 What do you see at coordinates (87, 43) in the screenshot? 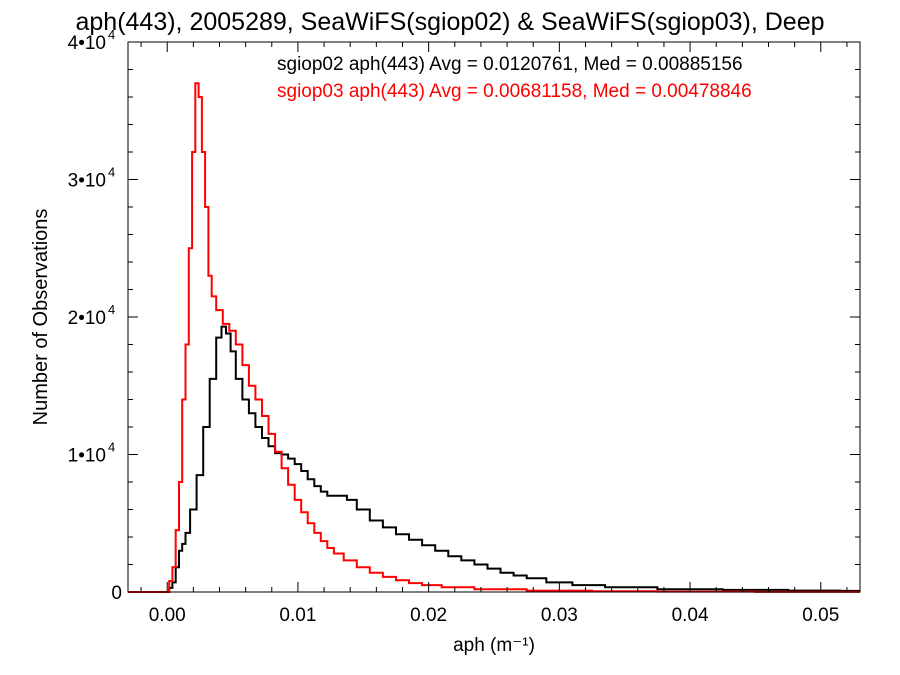
I see `y-tick-label: 4•10` at bounding box center [87, 43].